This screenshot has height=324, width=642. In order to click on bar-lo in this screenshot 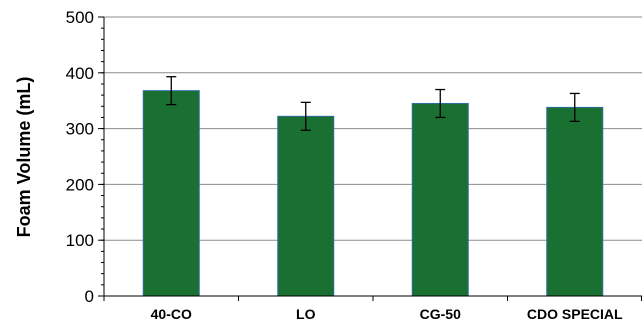, I will do `click(306, 206)`.